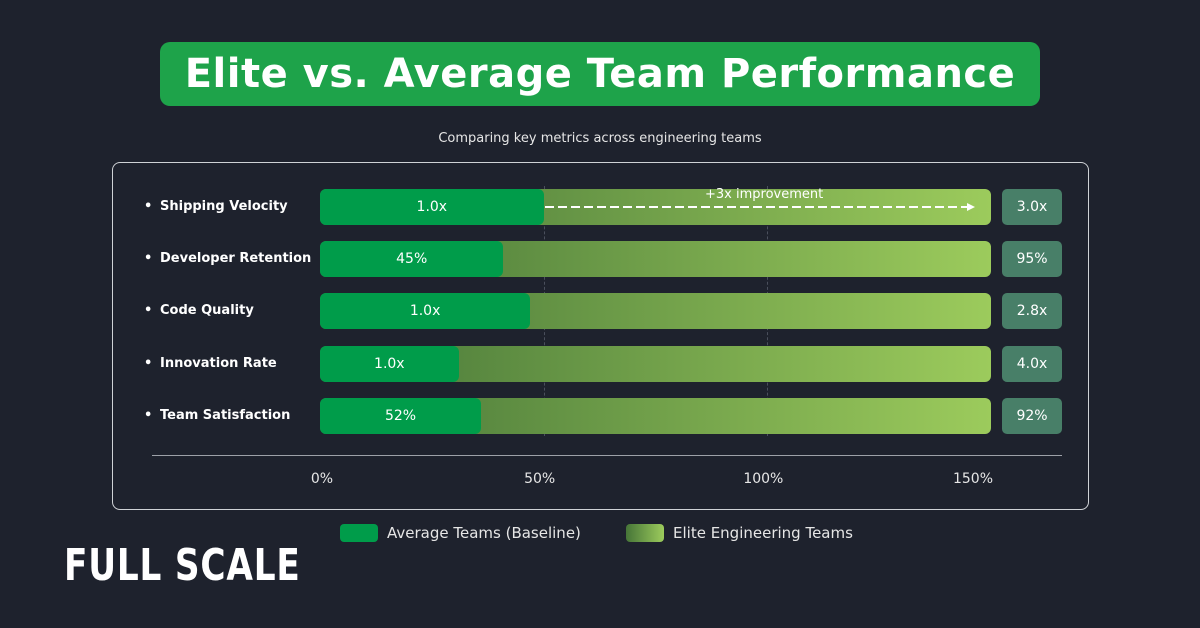 The width and height of the screenshot is (1200, 628). I want to click on average-bar: 52%, so click(401, 415).